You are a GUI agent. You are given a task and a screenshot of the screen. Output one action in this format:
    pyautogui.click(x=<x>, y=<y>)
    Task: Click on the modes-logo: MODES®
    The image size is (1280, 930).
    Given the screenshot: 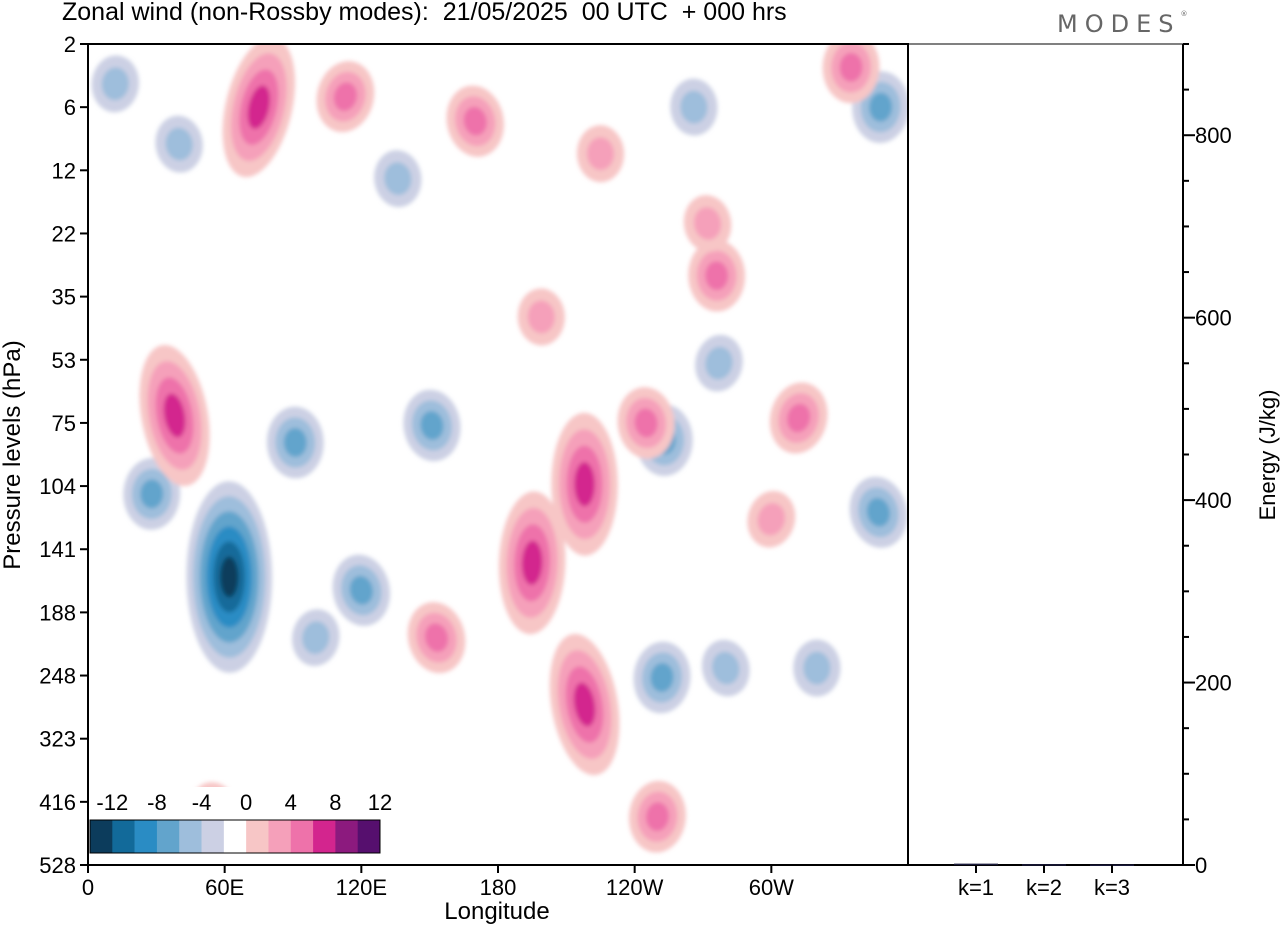 What is the action you would take?
    pyautogui.click(x=1122, y=24)
    